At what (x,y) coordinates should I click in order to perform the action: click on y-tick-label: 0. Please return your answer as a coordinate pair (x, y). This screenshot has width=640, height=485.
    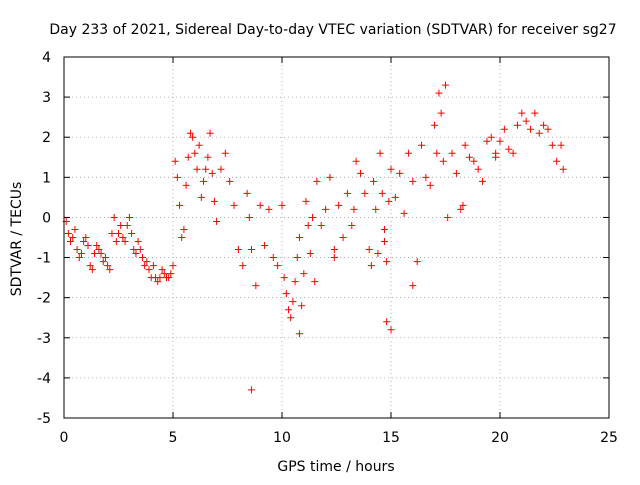
    Looking at the image, I should click on (46, 218).